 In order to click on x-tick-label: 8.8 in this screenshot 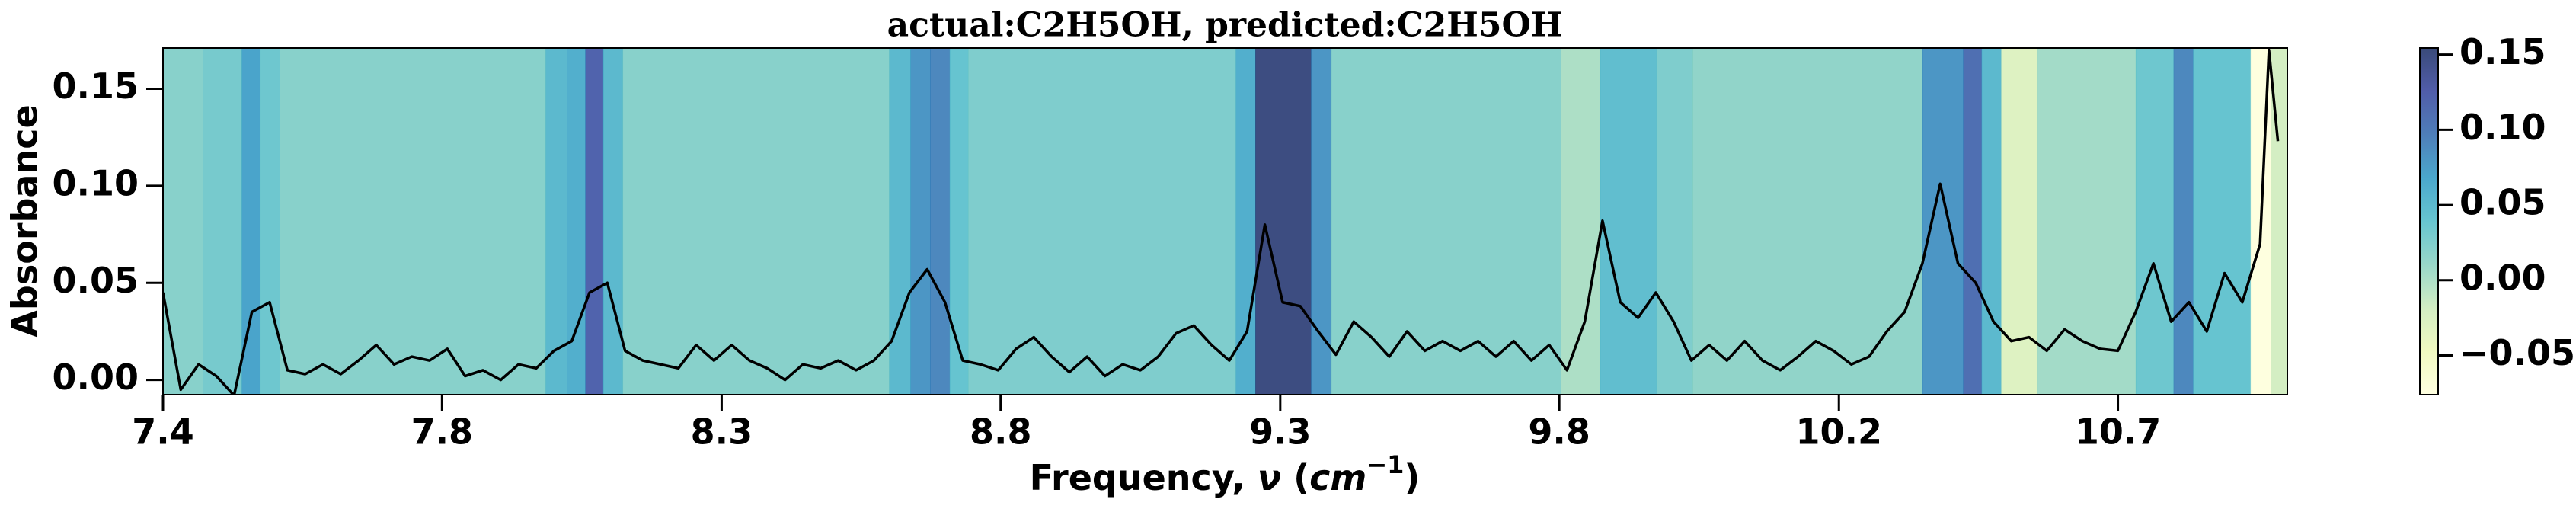, I will do `click(1001, 432)`.